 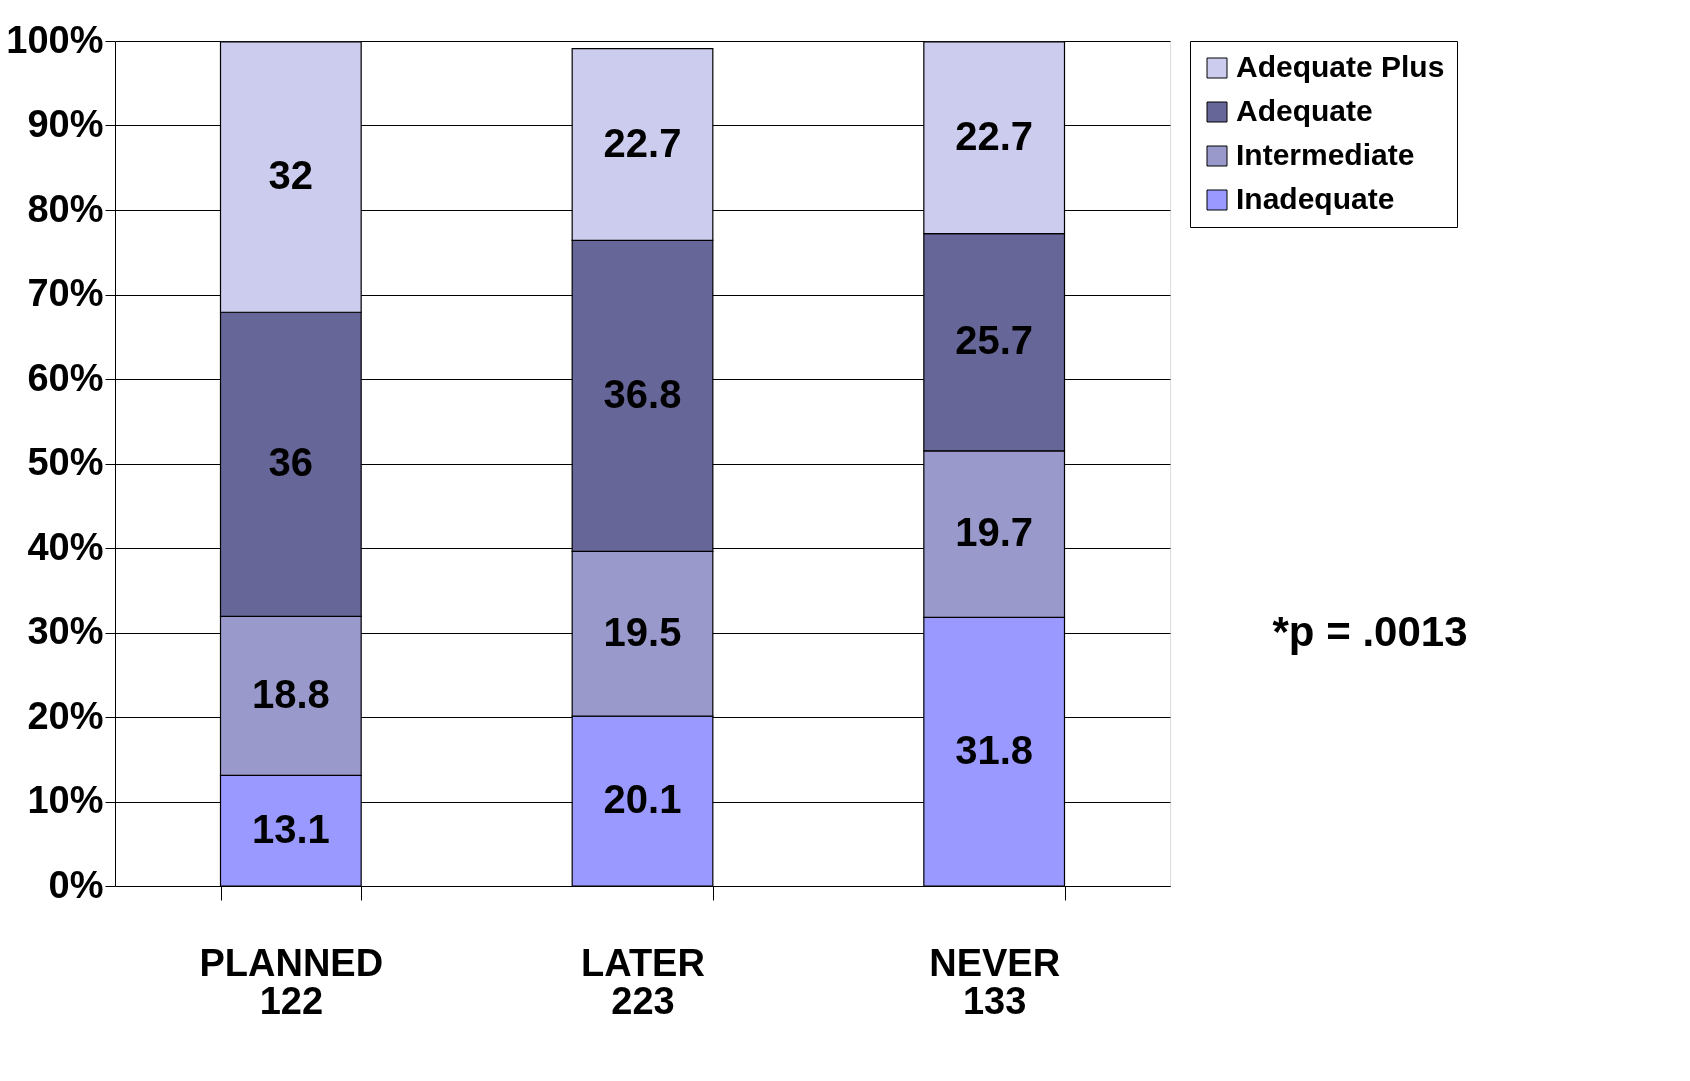 What do you see at coordinates (65, 377) in the screenshot?
I see `y-tick-label: 60%` at bounding box center [65, 377].